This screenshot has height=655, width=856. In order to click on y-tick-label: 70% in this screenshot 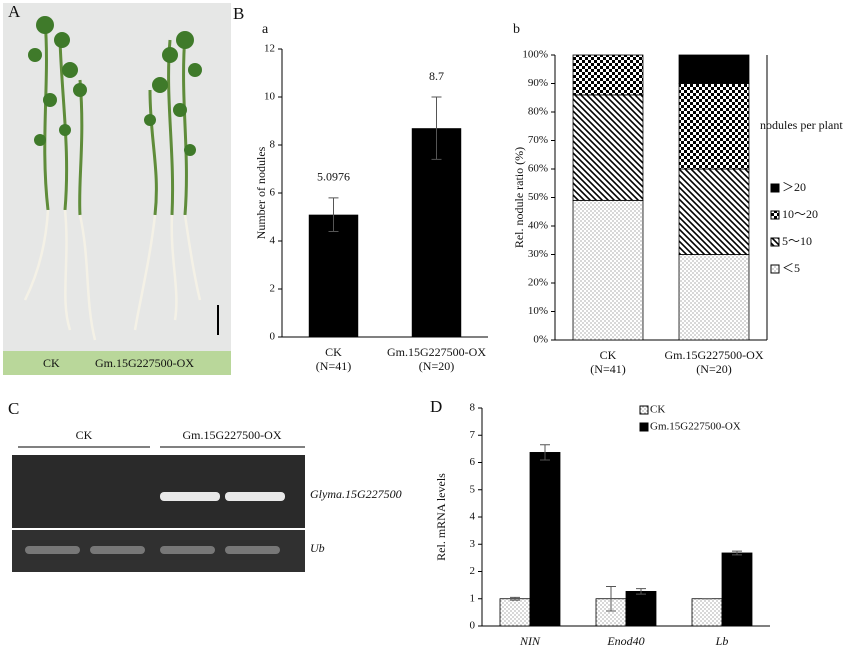, I will do `click(538, 140)`.